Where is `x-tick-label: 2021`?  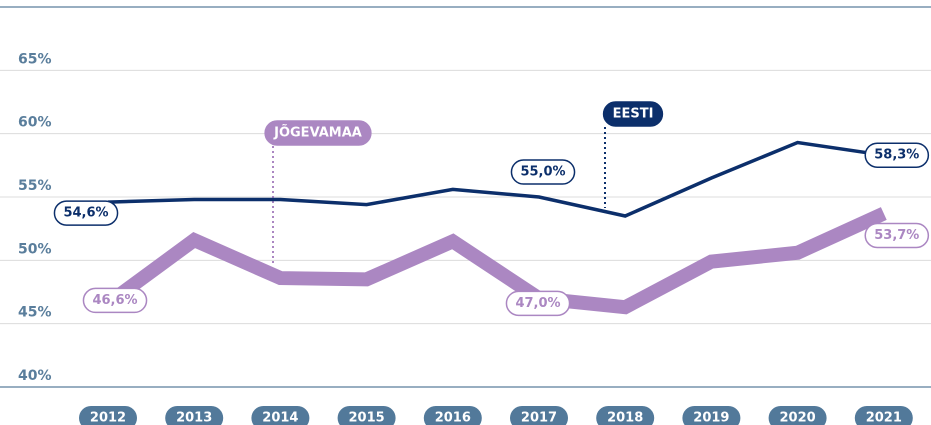
x-tick-label: 2021 is located at coordinates (884, 418).